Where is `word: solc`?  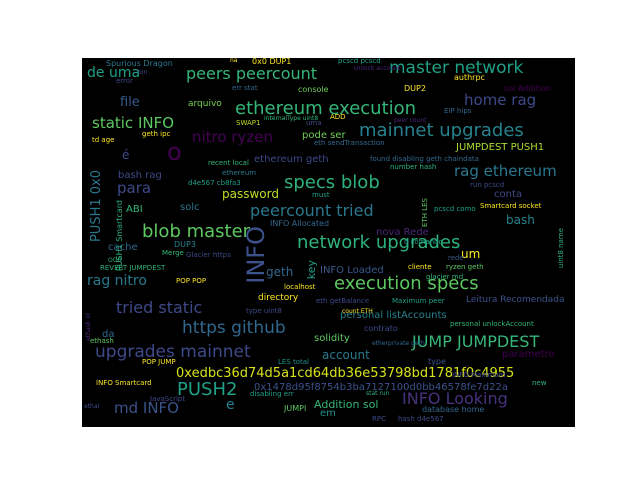 word: solc is located at coordinates (190, 207).